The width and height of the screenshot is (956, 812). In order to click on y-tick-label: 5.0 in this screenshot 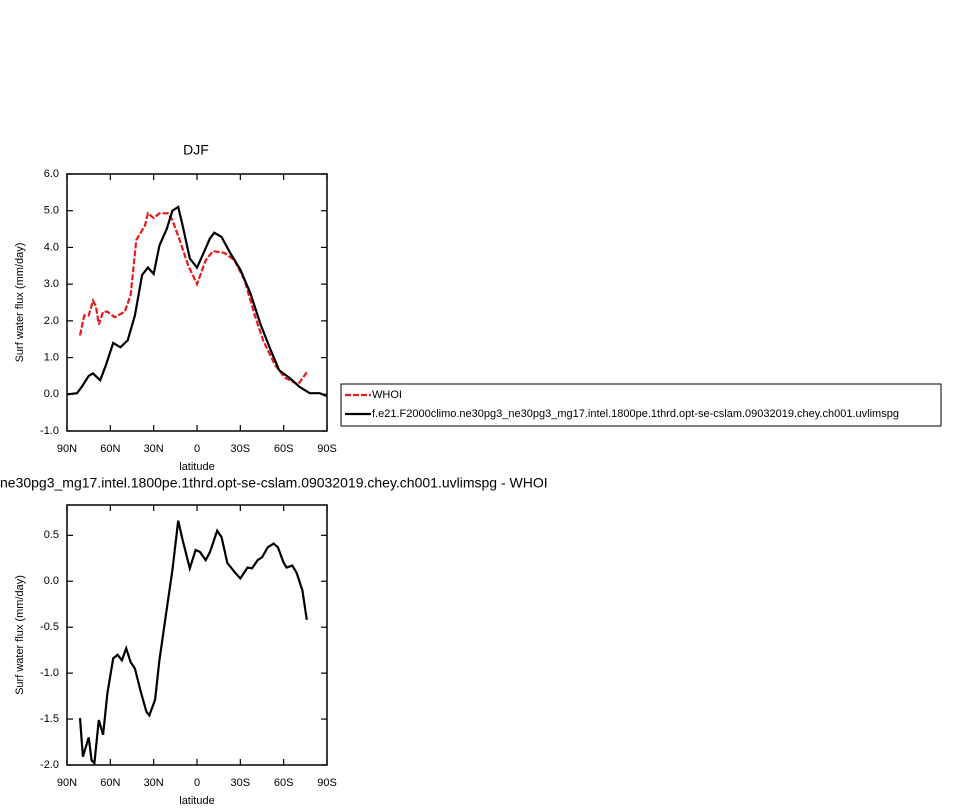, I will do `click(51, 211)`.